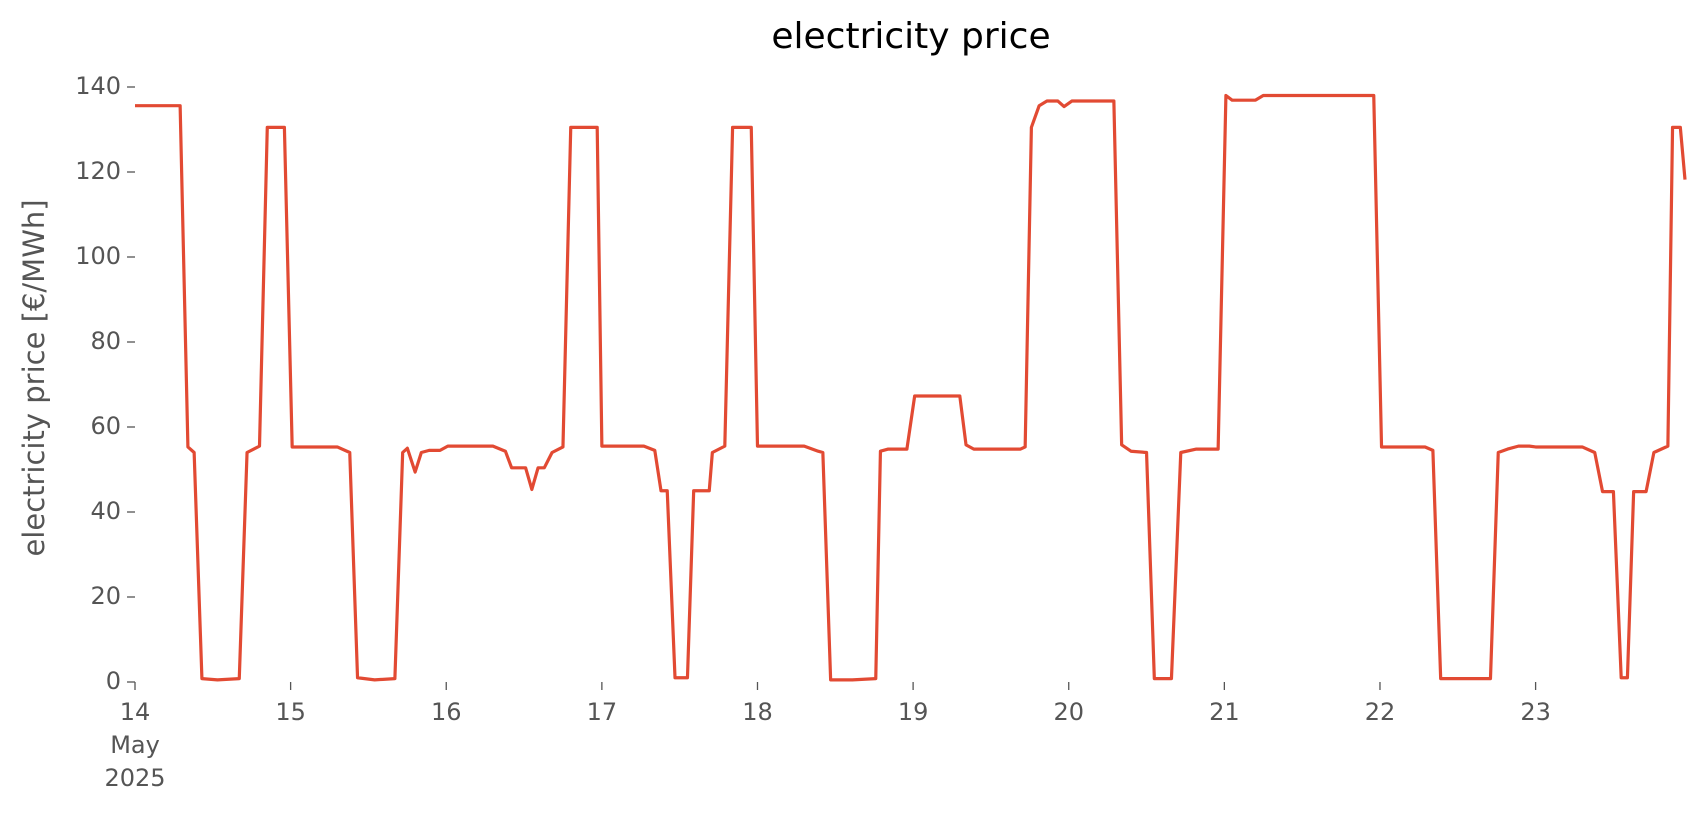 This screenshot has width=1706, height=815. Describe the element at coordinates (105, 341) in the screenshot. I see `y-tick-label: 80` at that location.